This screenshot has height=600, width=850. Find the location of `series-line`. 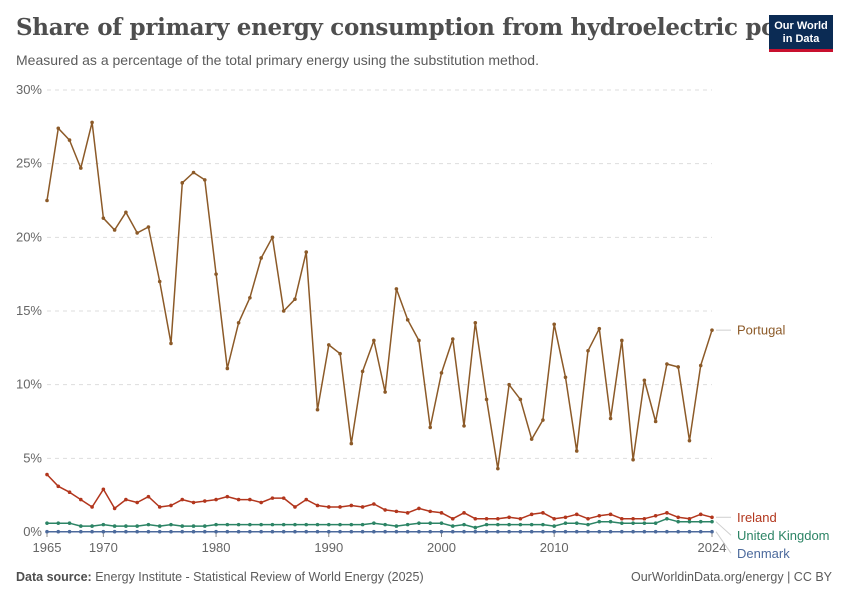

series-line is located at coordinates (379, 496).